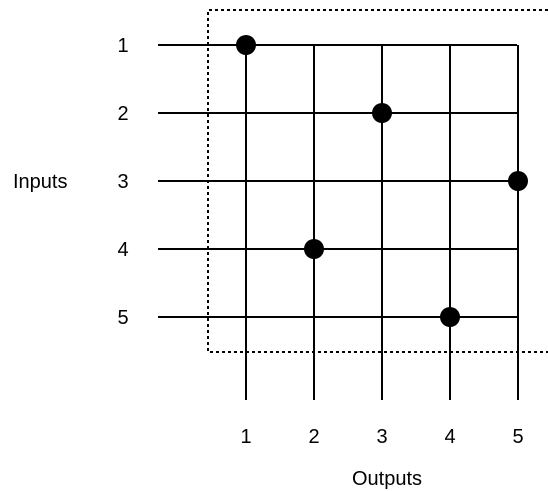  I want to click on output-label-5: 5, so click(517, 437).